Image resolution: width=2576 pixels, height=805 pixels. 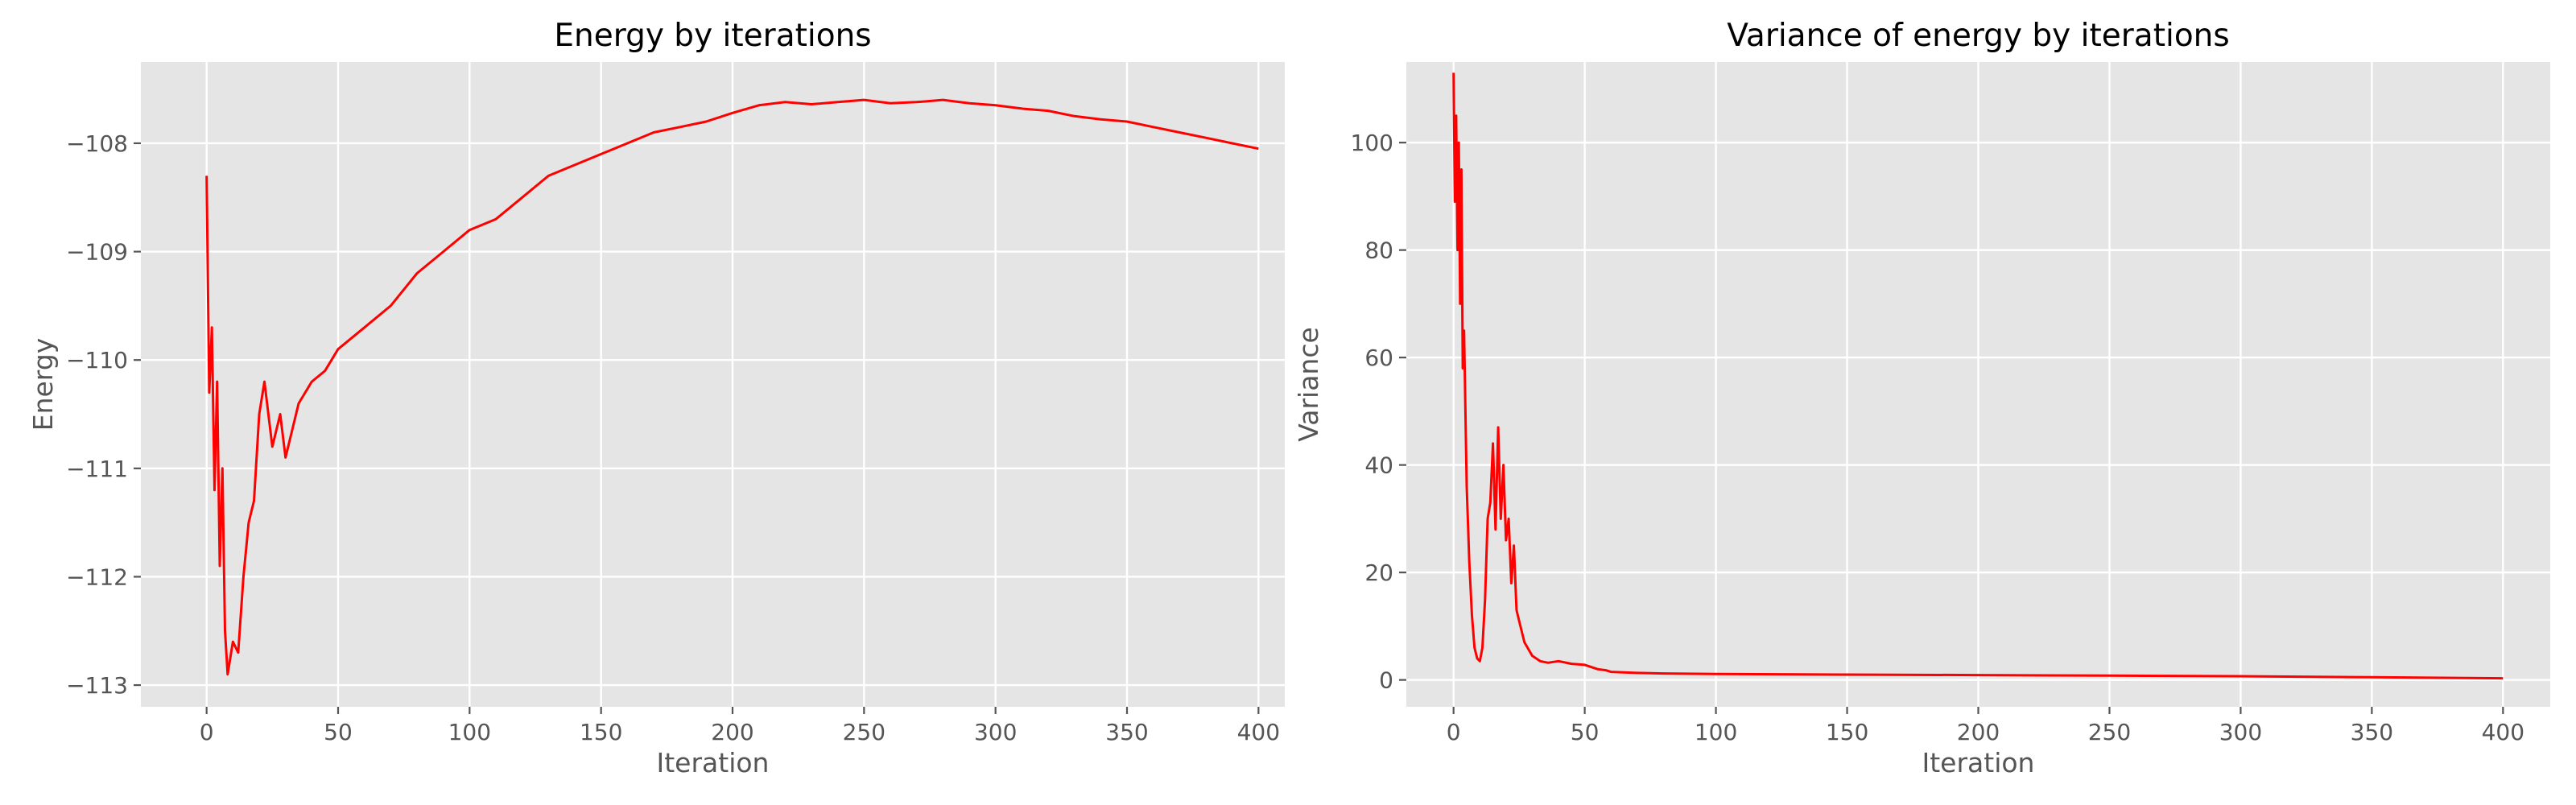 What do you see at coordinates (97, 685) in the screenshot?
I see `energy-y-tick-label: −113` at bounding box center [97, 685].